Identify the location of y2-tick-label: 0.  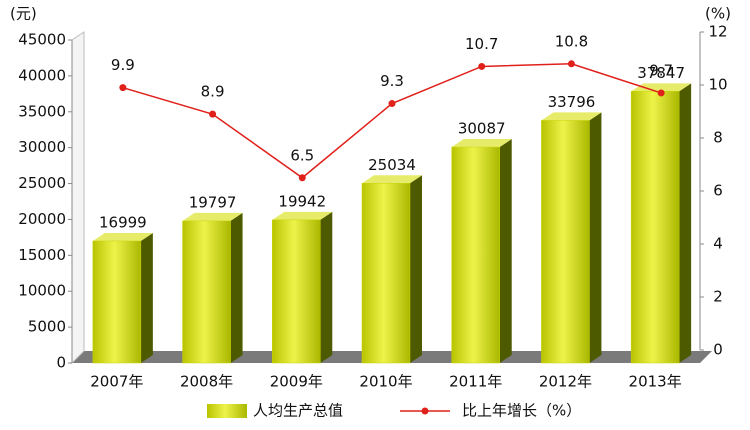
(718, 350).